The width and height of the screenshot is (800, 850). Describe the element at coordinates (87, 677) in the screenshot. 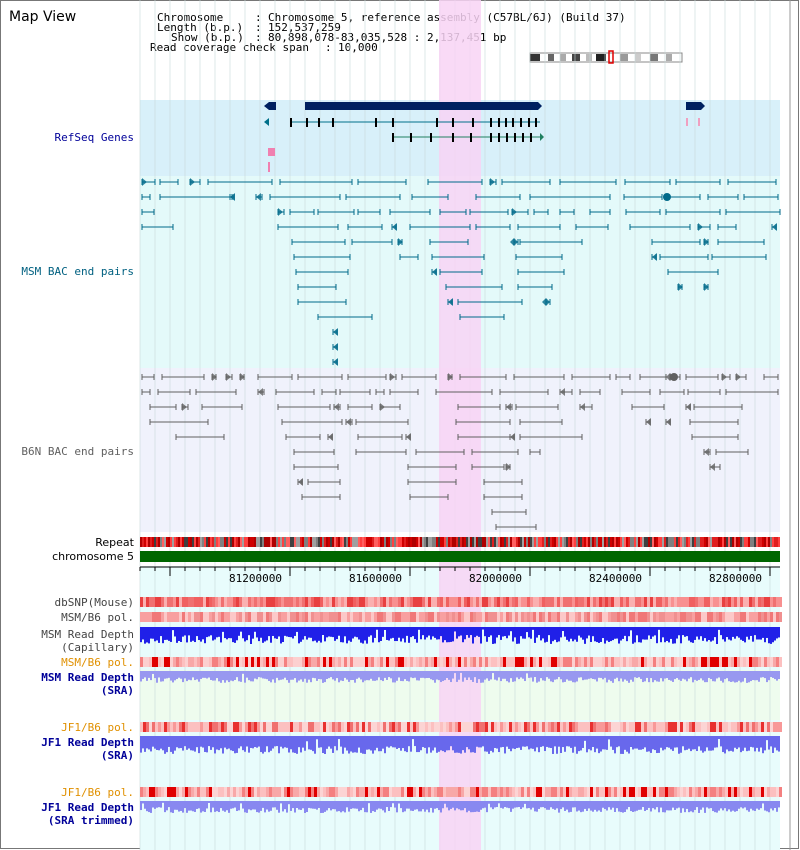

I see `track-label-msm-depth-sra-1: MSM Read Depth` at that location.